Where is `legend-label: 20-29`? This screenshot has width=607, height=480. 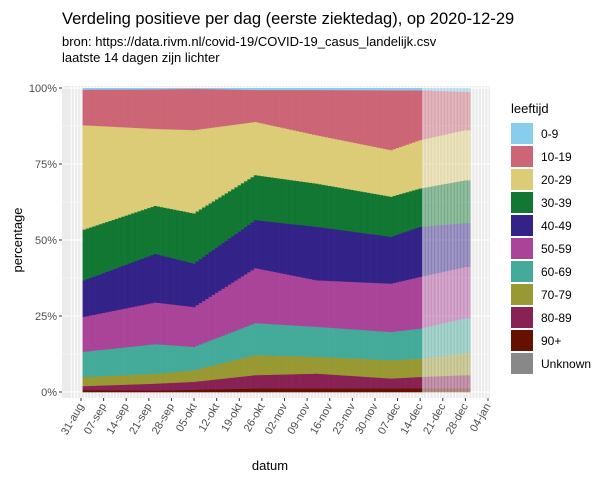 legend-label: 20-29 is located at coordinates (556, 180).